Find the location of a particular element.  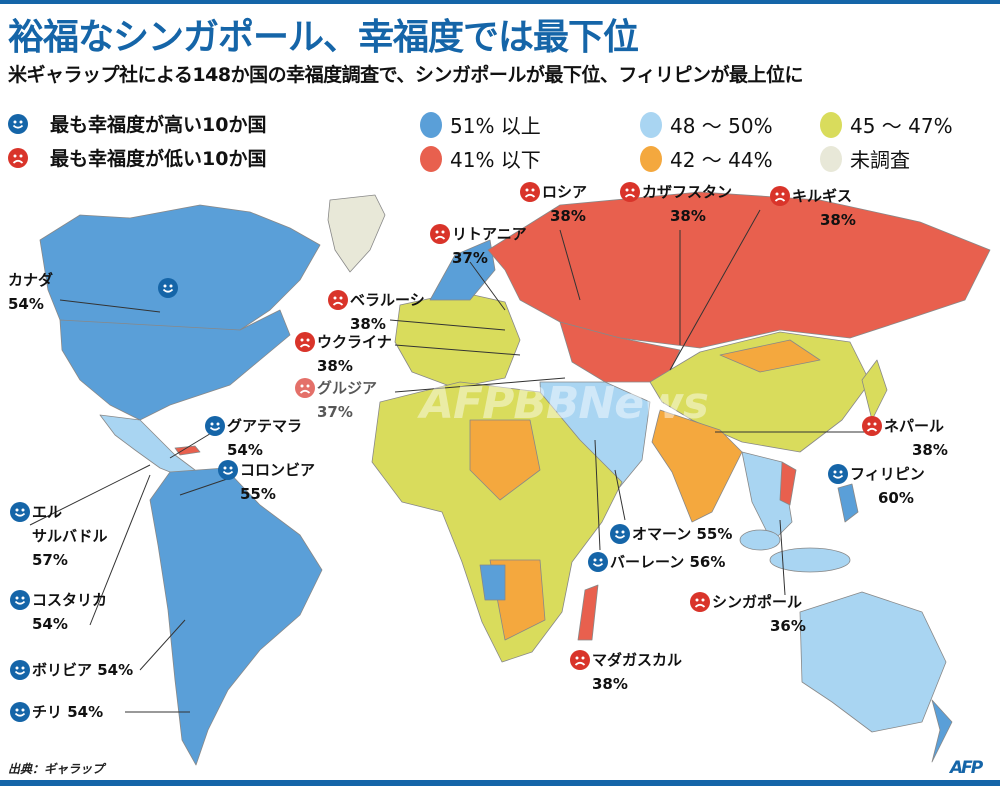

legend-unhappy-label: 最も幸福度が低い10か国 is located at coordinates (158, 159).